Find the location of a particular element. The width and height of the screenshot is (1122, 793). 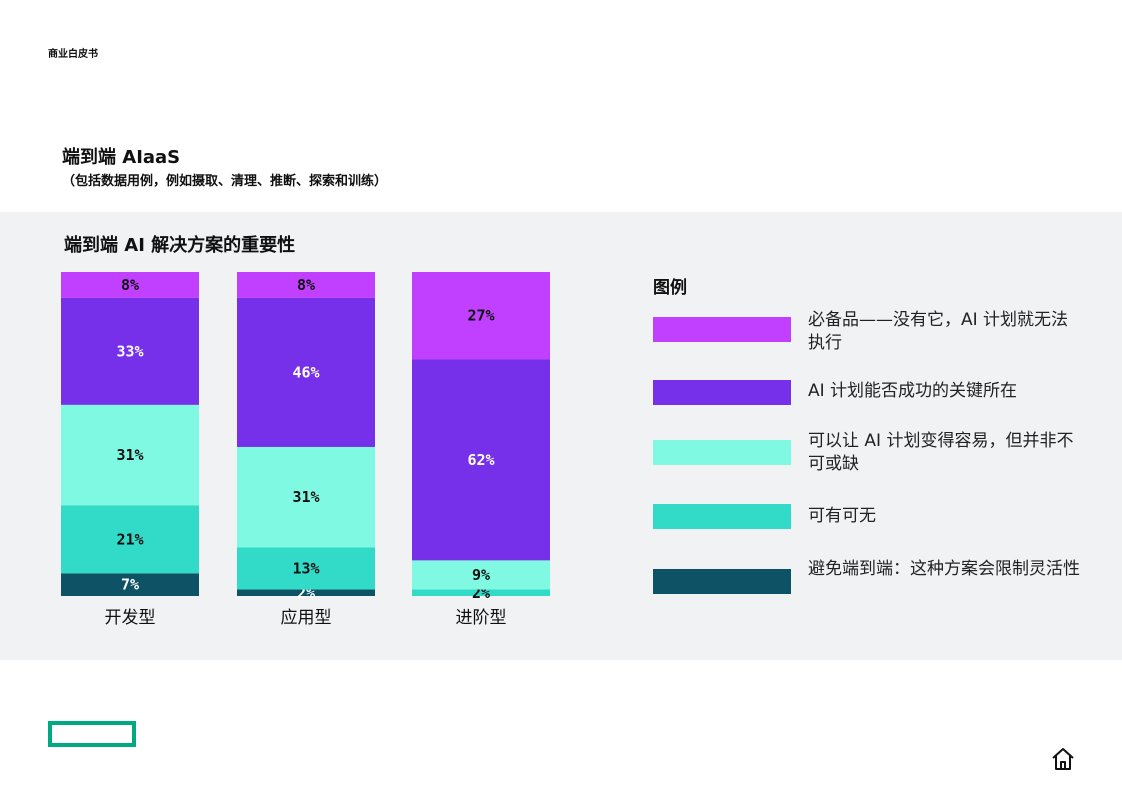

data-label: 46% is located at coordinates (305, 372).